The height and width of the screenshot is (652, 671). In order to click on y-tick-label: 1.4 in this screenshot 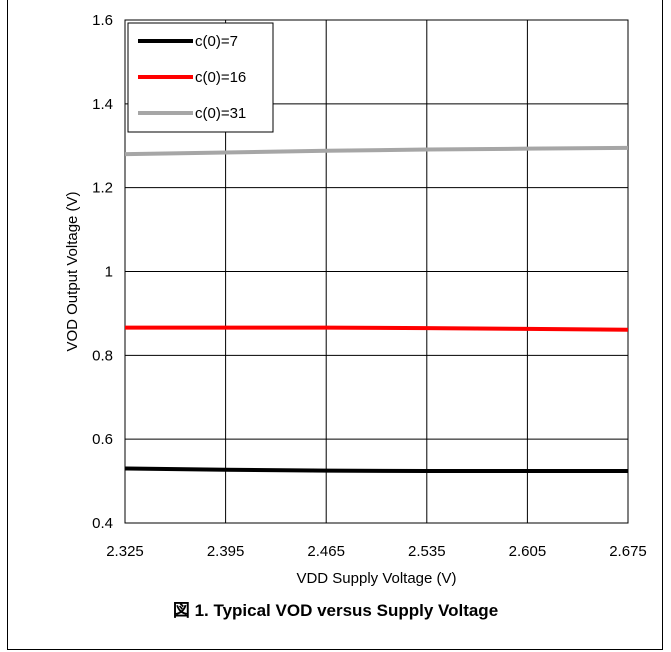, I will do `click(102, 104)`.